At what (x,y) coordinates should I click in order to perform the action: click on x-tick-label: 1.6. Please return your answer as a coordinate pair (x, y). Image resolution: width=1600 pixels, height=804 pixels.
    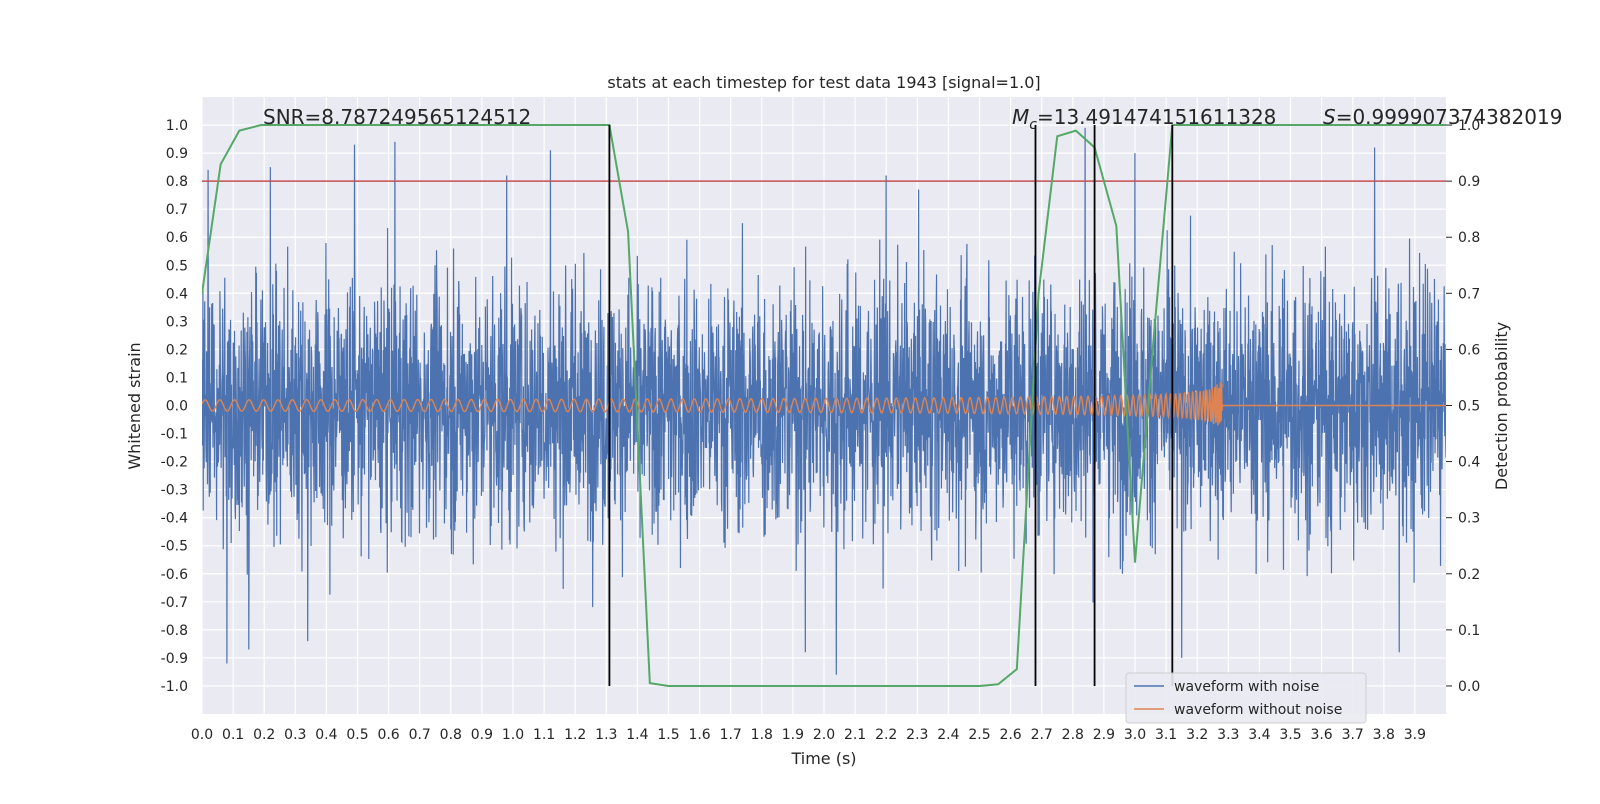
    Looking at the image, I should click on (699, 735).